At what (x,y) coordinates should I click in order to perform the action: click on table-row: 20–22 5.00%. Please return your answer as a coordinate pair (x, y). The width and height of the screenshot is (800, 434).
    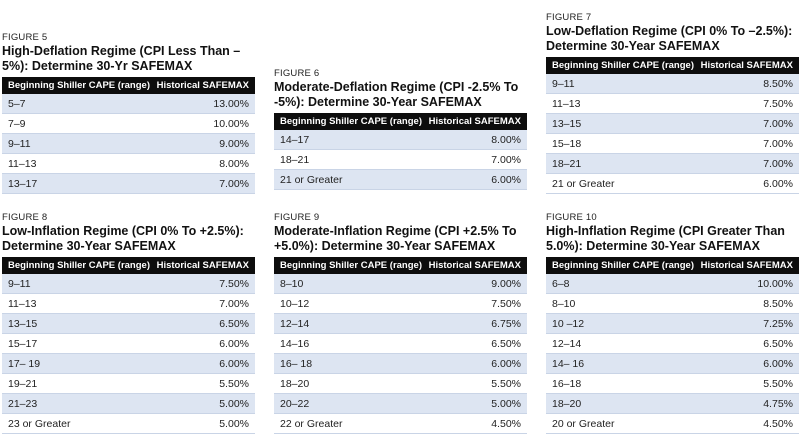
    Looking at the image, I should click on (400, 403).